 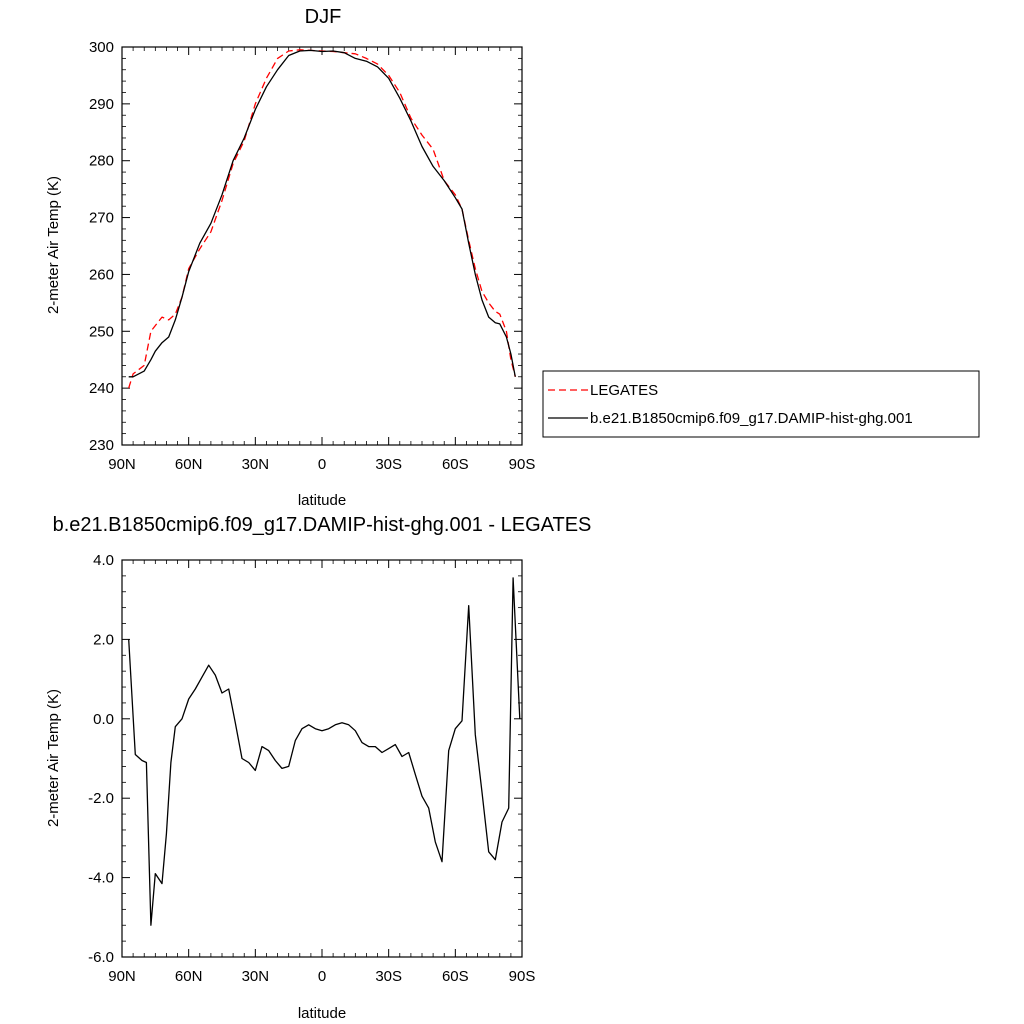 I want to click on y-tick-label: 280, so click(x=101, y=161).